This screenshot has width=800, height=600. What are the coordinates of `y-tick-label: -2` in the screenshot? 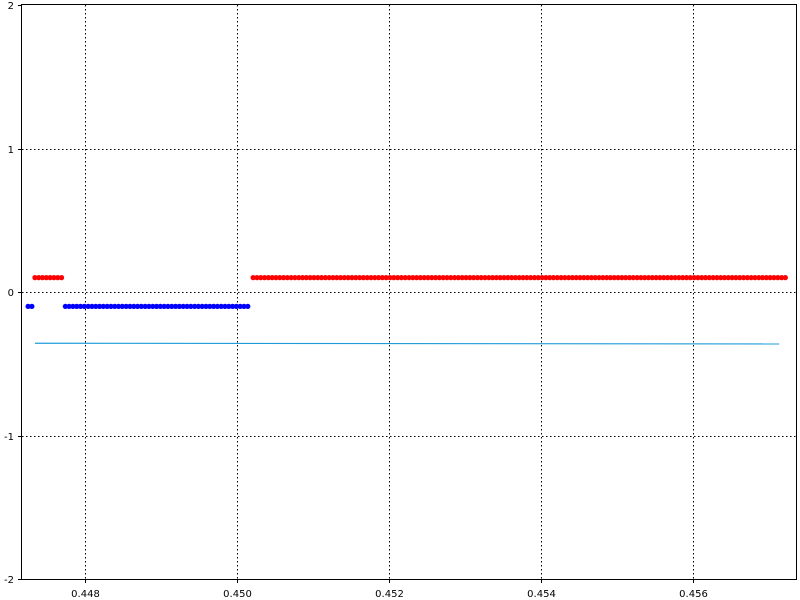 It's located at (9, 580).